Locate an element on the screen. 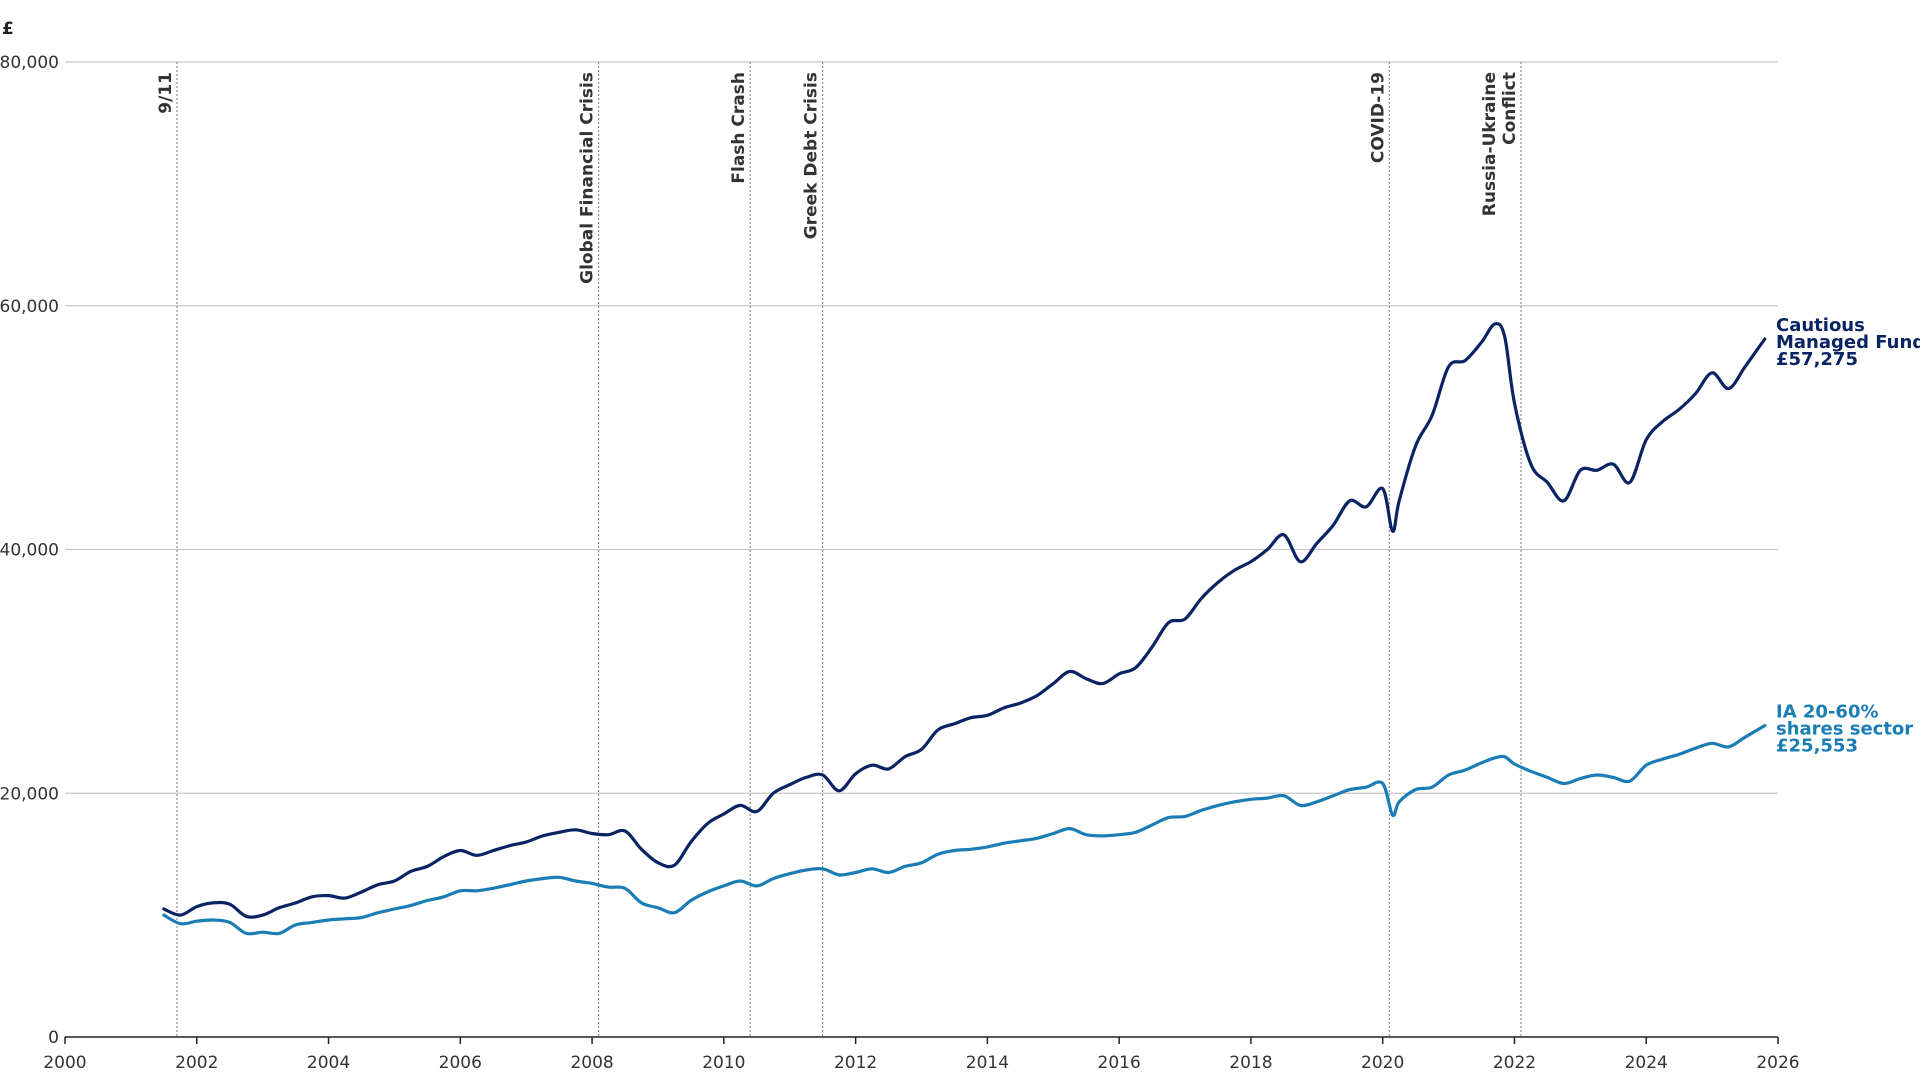 Image resolution: width=1920 pixels, height=1080 pixels. event-label-text: Flash Crash is located at coordinates (739, 128).